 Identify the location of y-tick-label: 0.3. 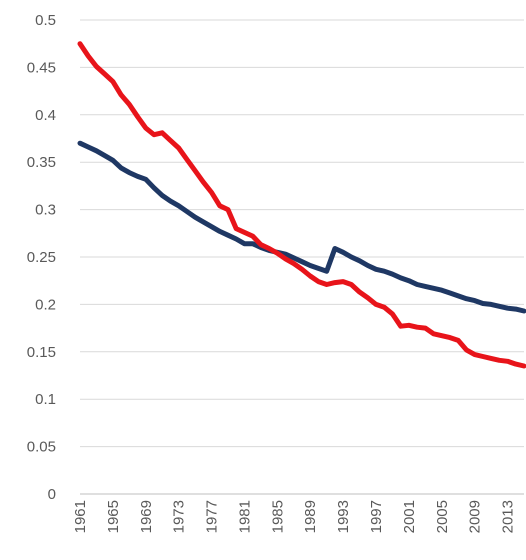
(45, 210).